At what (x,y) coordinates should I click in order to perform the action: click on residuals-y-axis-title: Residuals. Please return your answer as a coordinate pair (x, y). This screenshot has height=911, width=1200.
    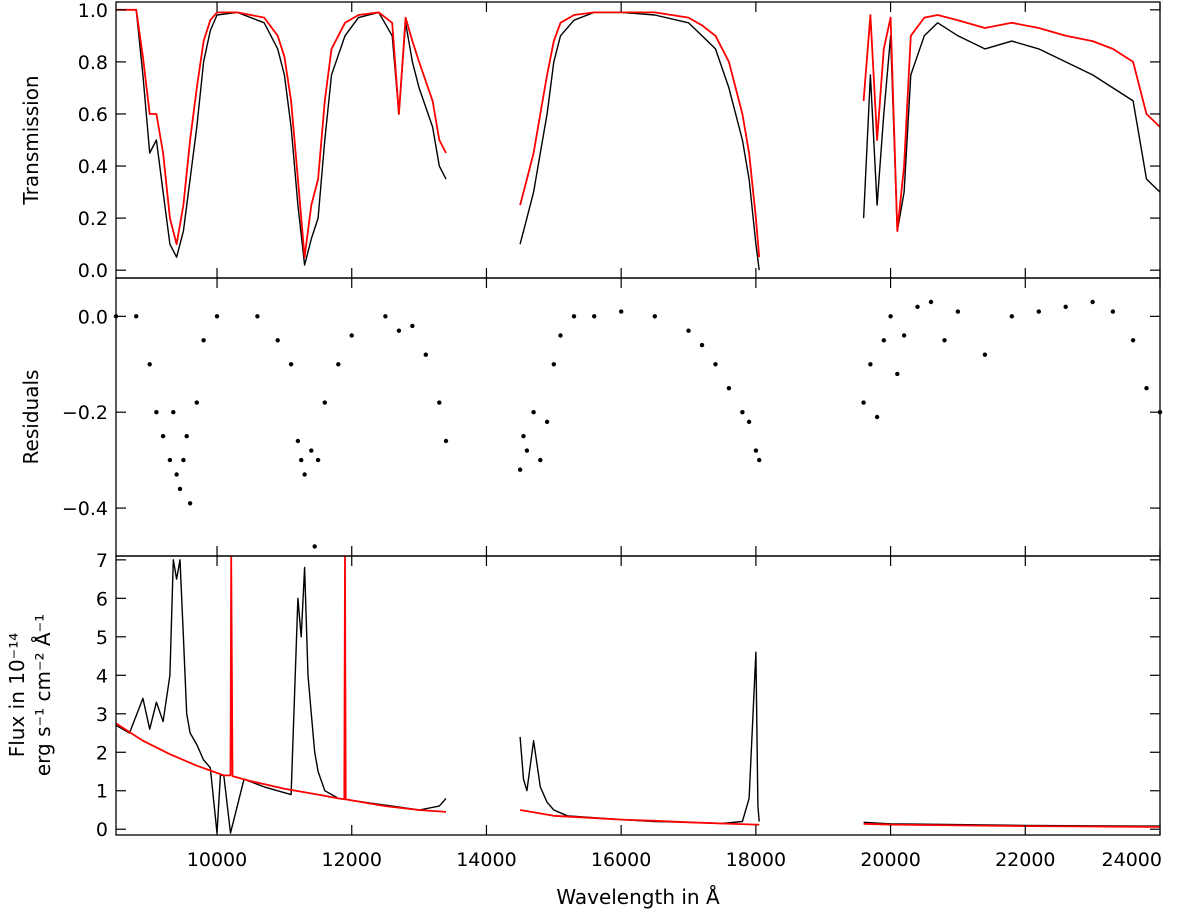
    Looking at the image, I should click on (31, 417).